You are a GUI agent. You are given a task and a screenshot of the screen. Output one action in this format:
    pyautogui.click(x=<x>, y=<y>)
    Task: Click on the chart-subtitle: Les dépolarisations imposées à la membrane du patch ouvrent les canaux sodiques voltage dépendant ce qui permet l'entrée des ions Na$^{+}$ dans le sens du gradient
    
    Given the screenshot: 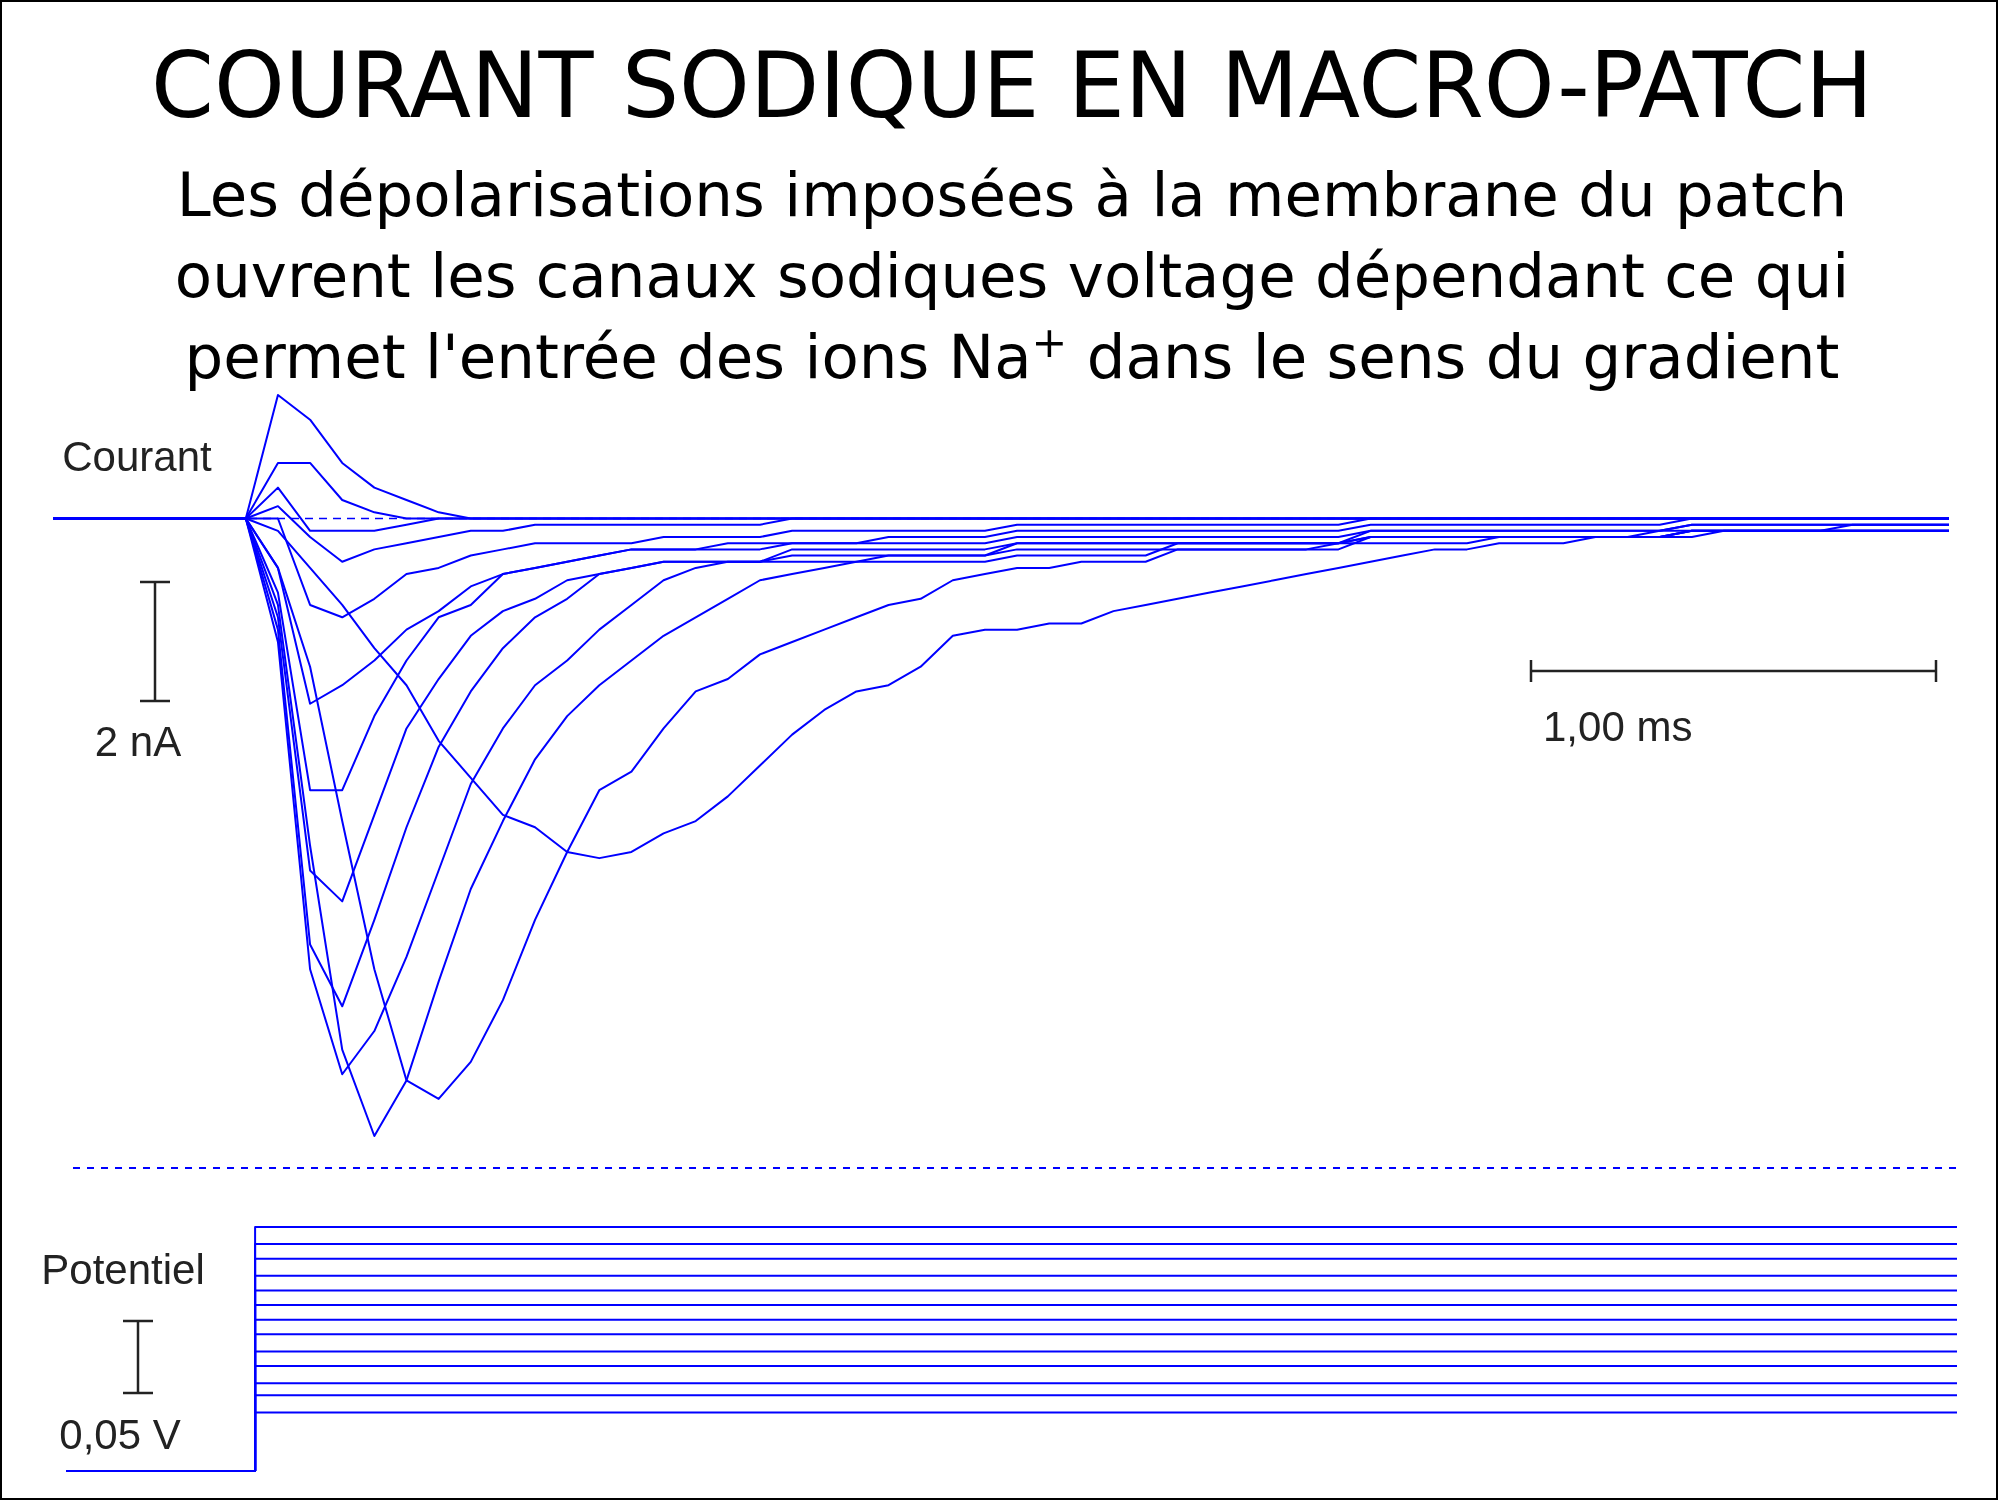 What is the action you would take?
    pyautogui.click(x=1012, y=276)
    